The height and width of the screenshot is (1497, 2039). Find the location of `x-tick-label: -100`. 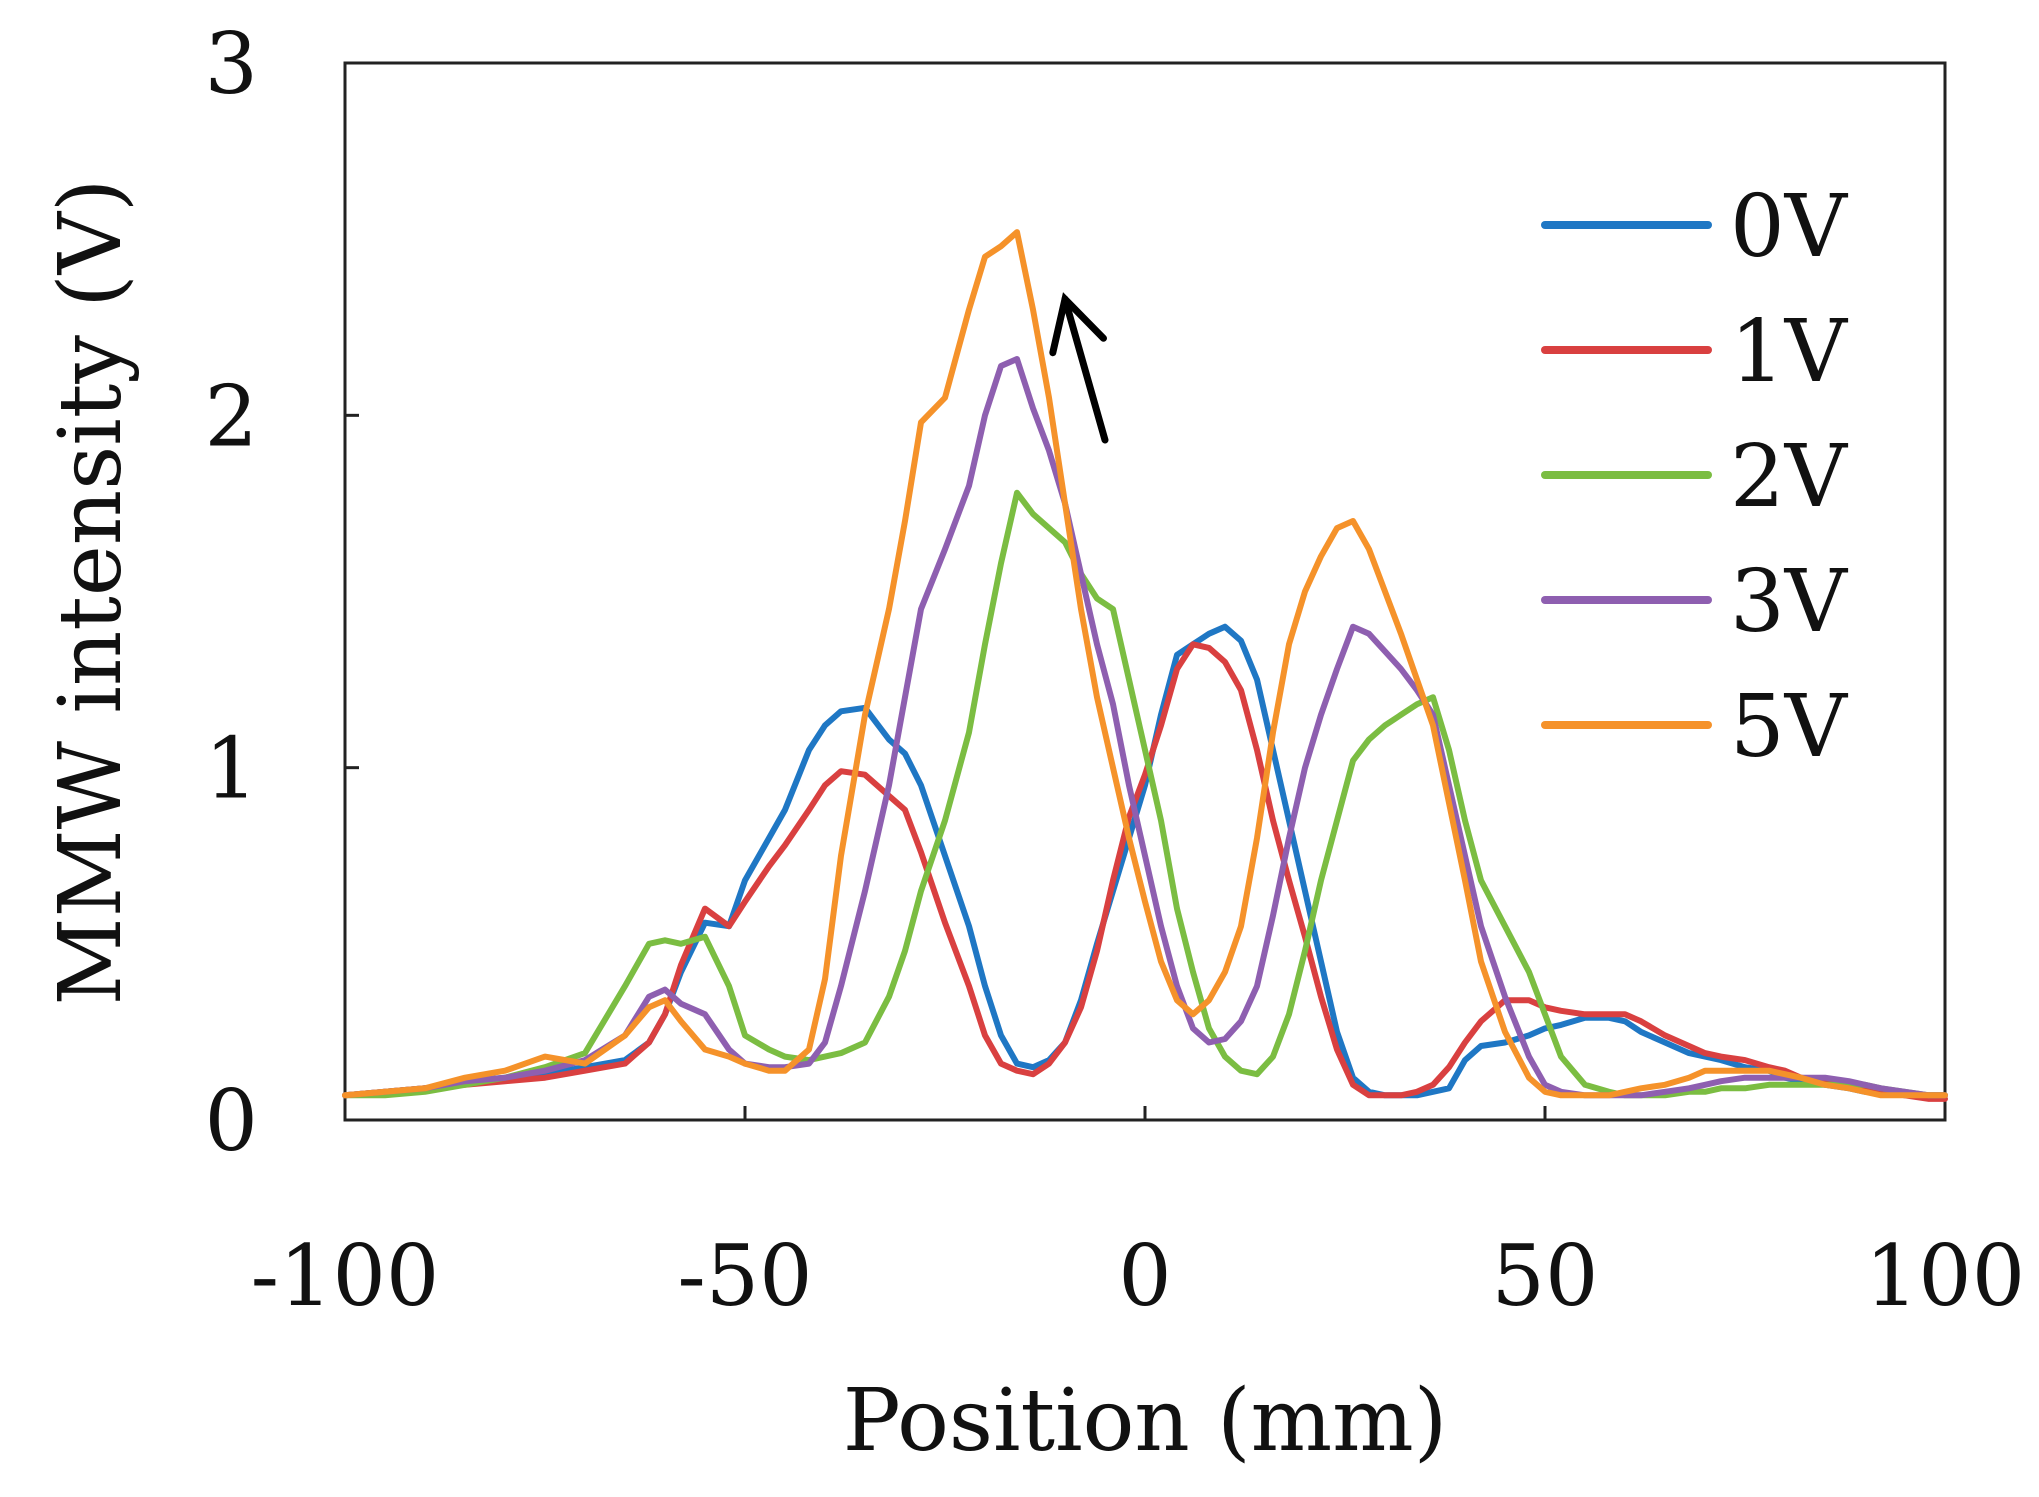

x-tick-label: -100 is located at coordinates (345, 1276).